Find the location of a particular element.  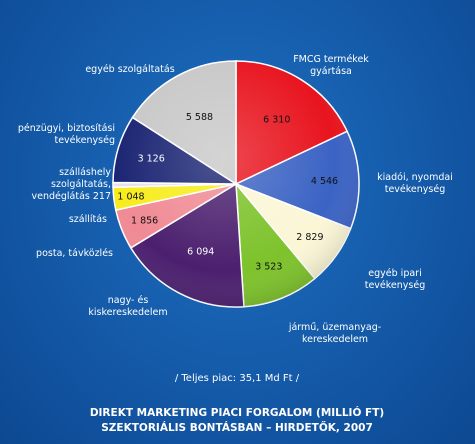

chart-title-line-2: SZEKTORIÁLIS BONTÁSBAN – HIRDETŐK, 2007 is located at coordinates (237, 427).